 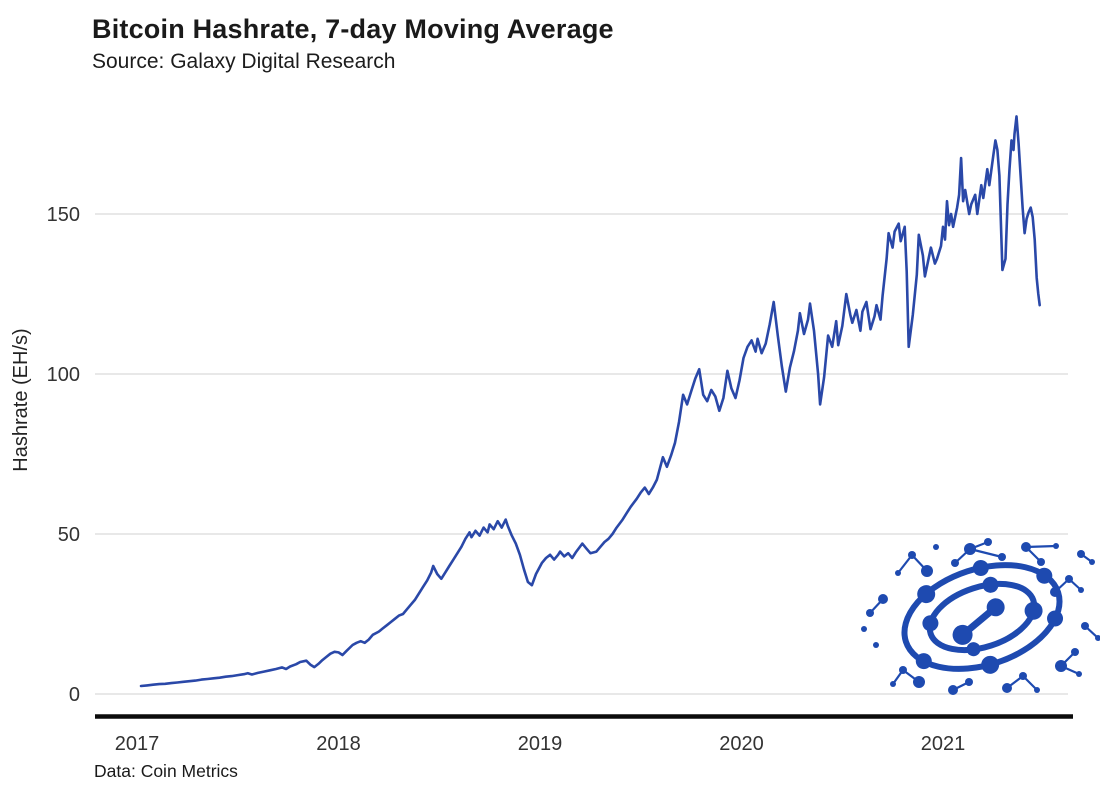 I want to click on y-tick-label-150: 150, so click(x=63, y=215).